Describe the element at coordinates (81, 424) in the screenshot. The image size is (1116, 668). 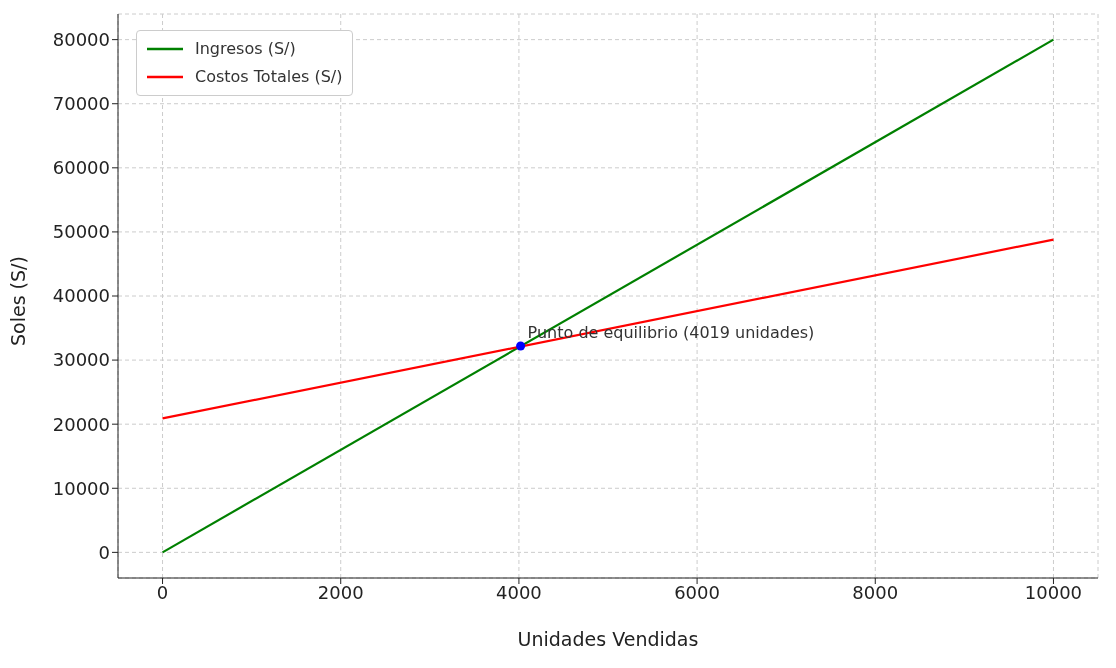
I see `y-tick-label: 20000` at that location.